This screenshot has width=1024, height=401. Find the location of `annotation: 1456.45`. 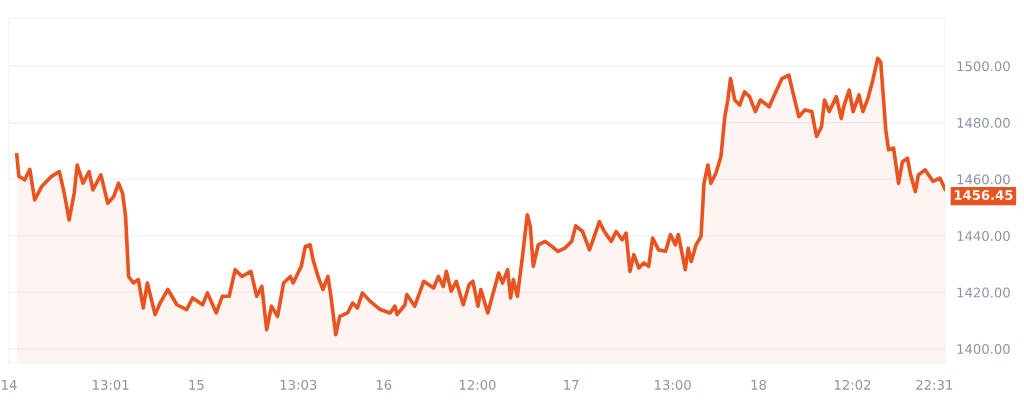

annotation: 1456.45 is located at coordinates (983, 195).